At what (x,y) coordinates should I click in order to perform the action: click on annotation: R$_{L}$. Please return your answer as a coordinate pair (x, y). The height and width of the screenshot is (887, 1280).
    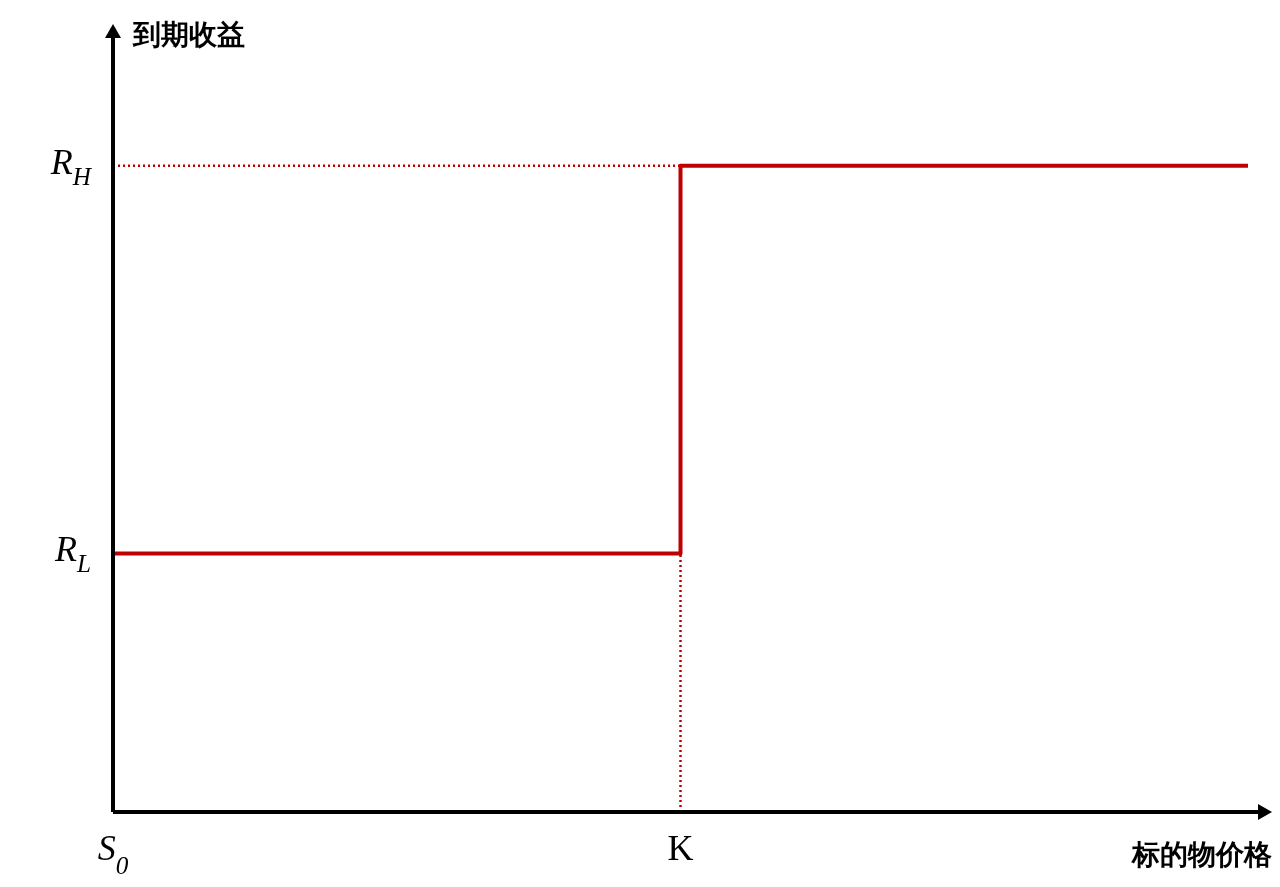
    Looking at the image, I should click on (72, 553).